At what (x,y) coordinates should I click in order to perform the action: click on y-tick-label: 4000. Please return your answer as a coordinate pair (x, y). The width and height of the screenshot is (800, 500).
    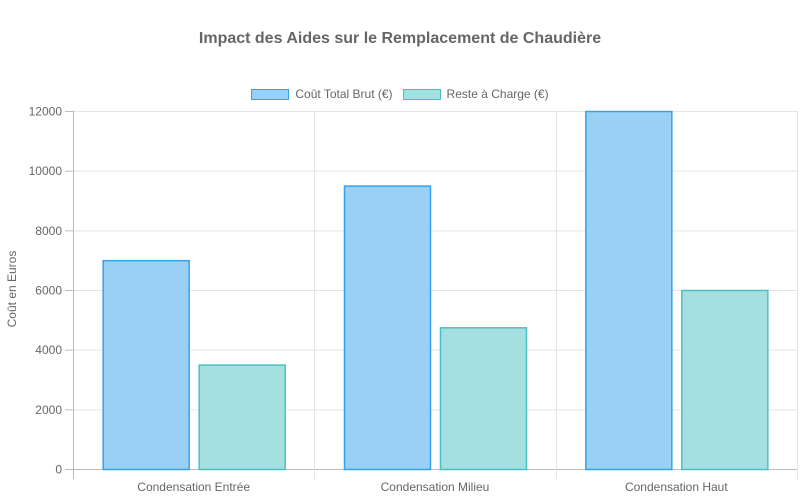
    Looking at the image, I should click on (48, 350).